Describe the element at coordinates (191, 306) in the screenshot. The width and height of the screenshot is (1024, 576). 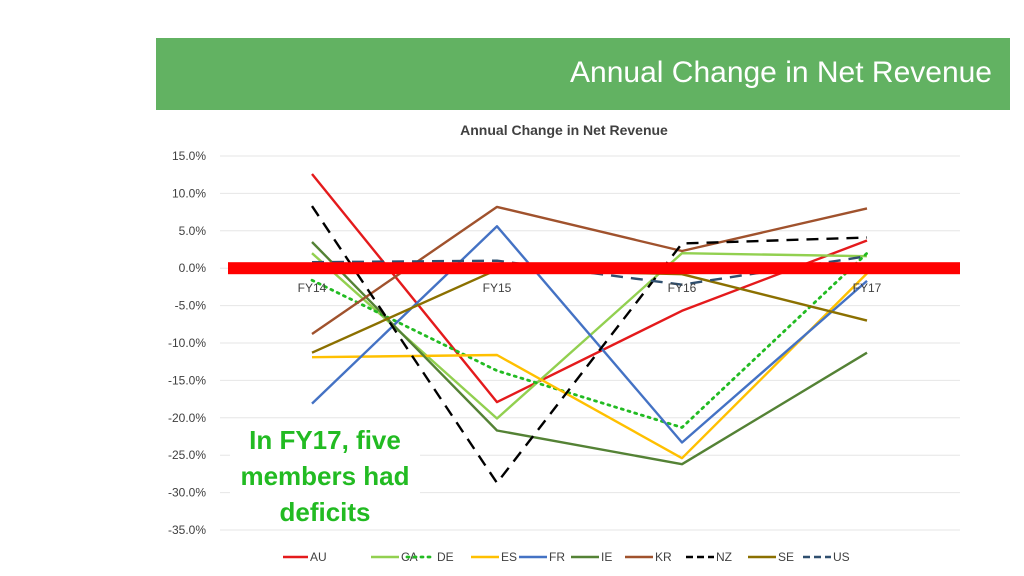
I see `y-tick-label: -5.0%` at that location.